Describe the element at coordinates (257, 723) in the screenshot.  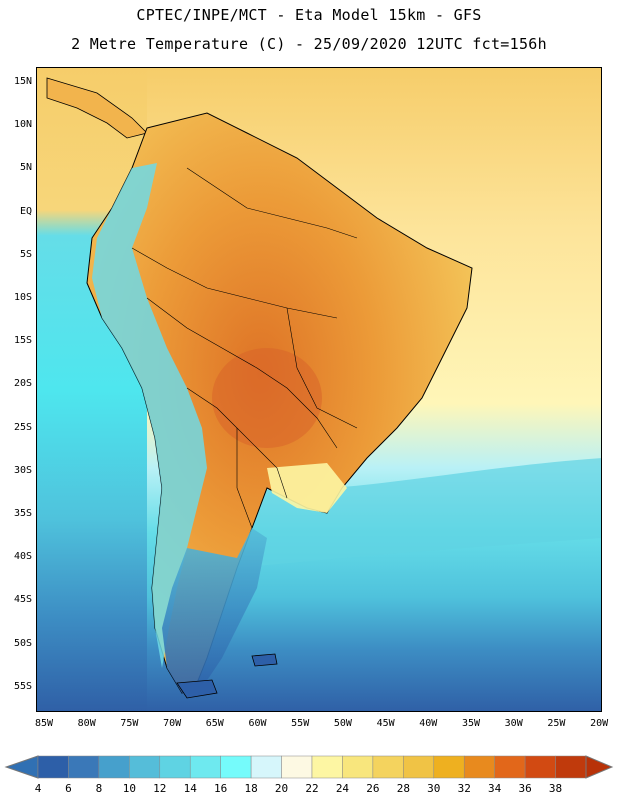
I see `longitude-label: 60W` at that location.